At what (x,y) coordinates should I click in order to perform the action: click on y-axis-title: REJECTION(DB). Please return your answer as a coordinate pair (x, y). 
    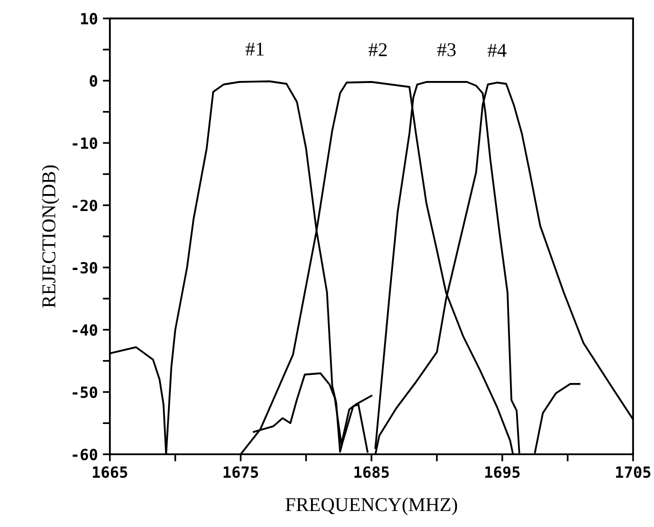
    Looking at the image, I should click on (51, 236).